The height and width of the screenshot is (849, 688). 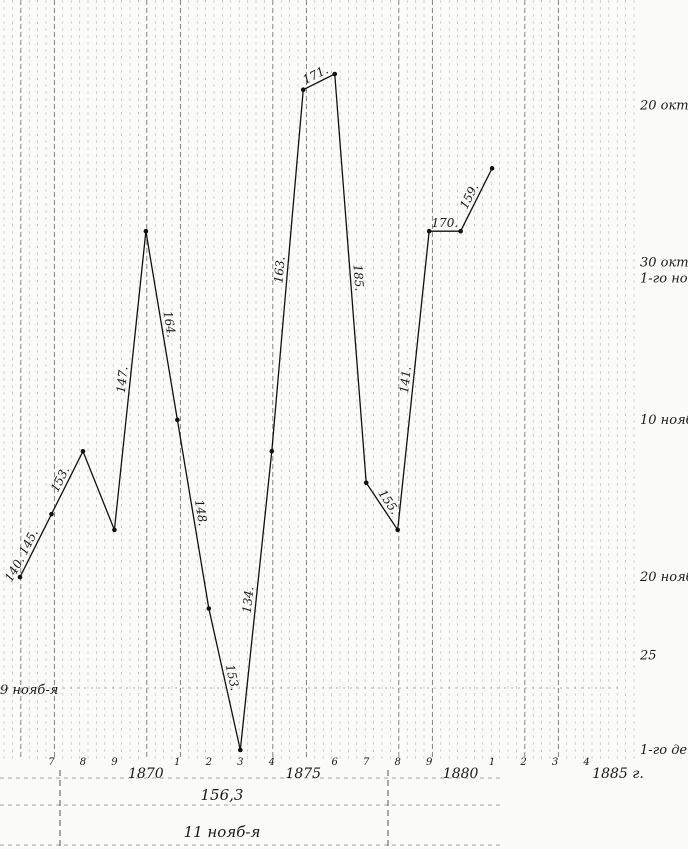 I want to click on point-label: 153., so click(x=232, y=677).